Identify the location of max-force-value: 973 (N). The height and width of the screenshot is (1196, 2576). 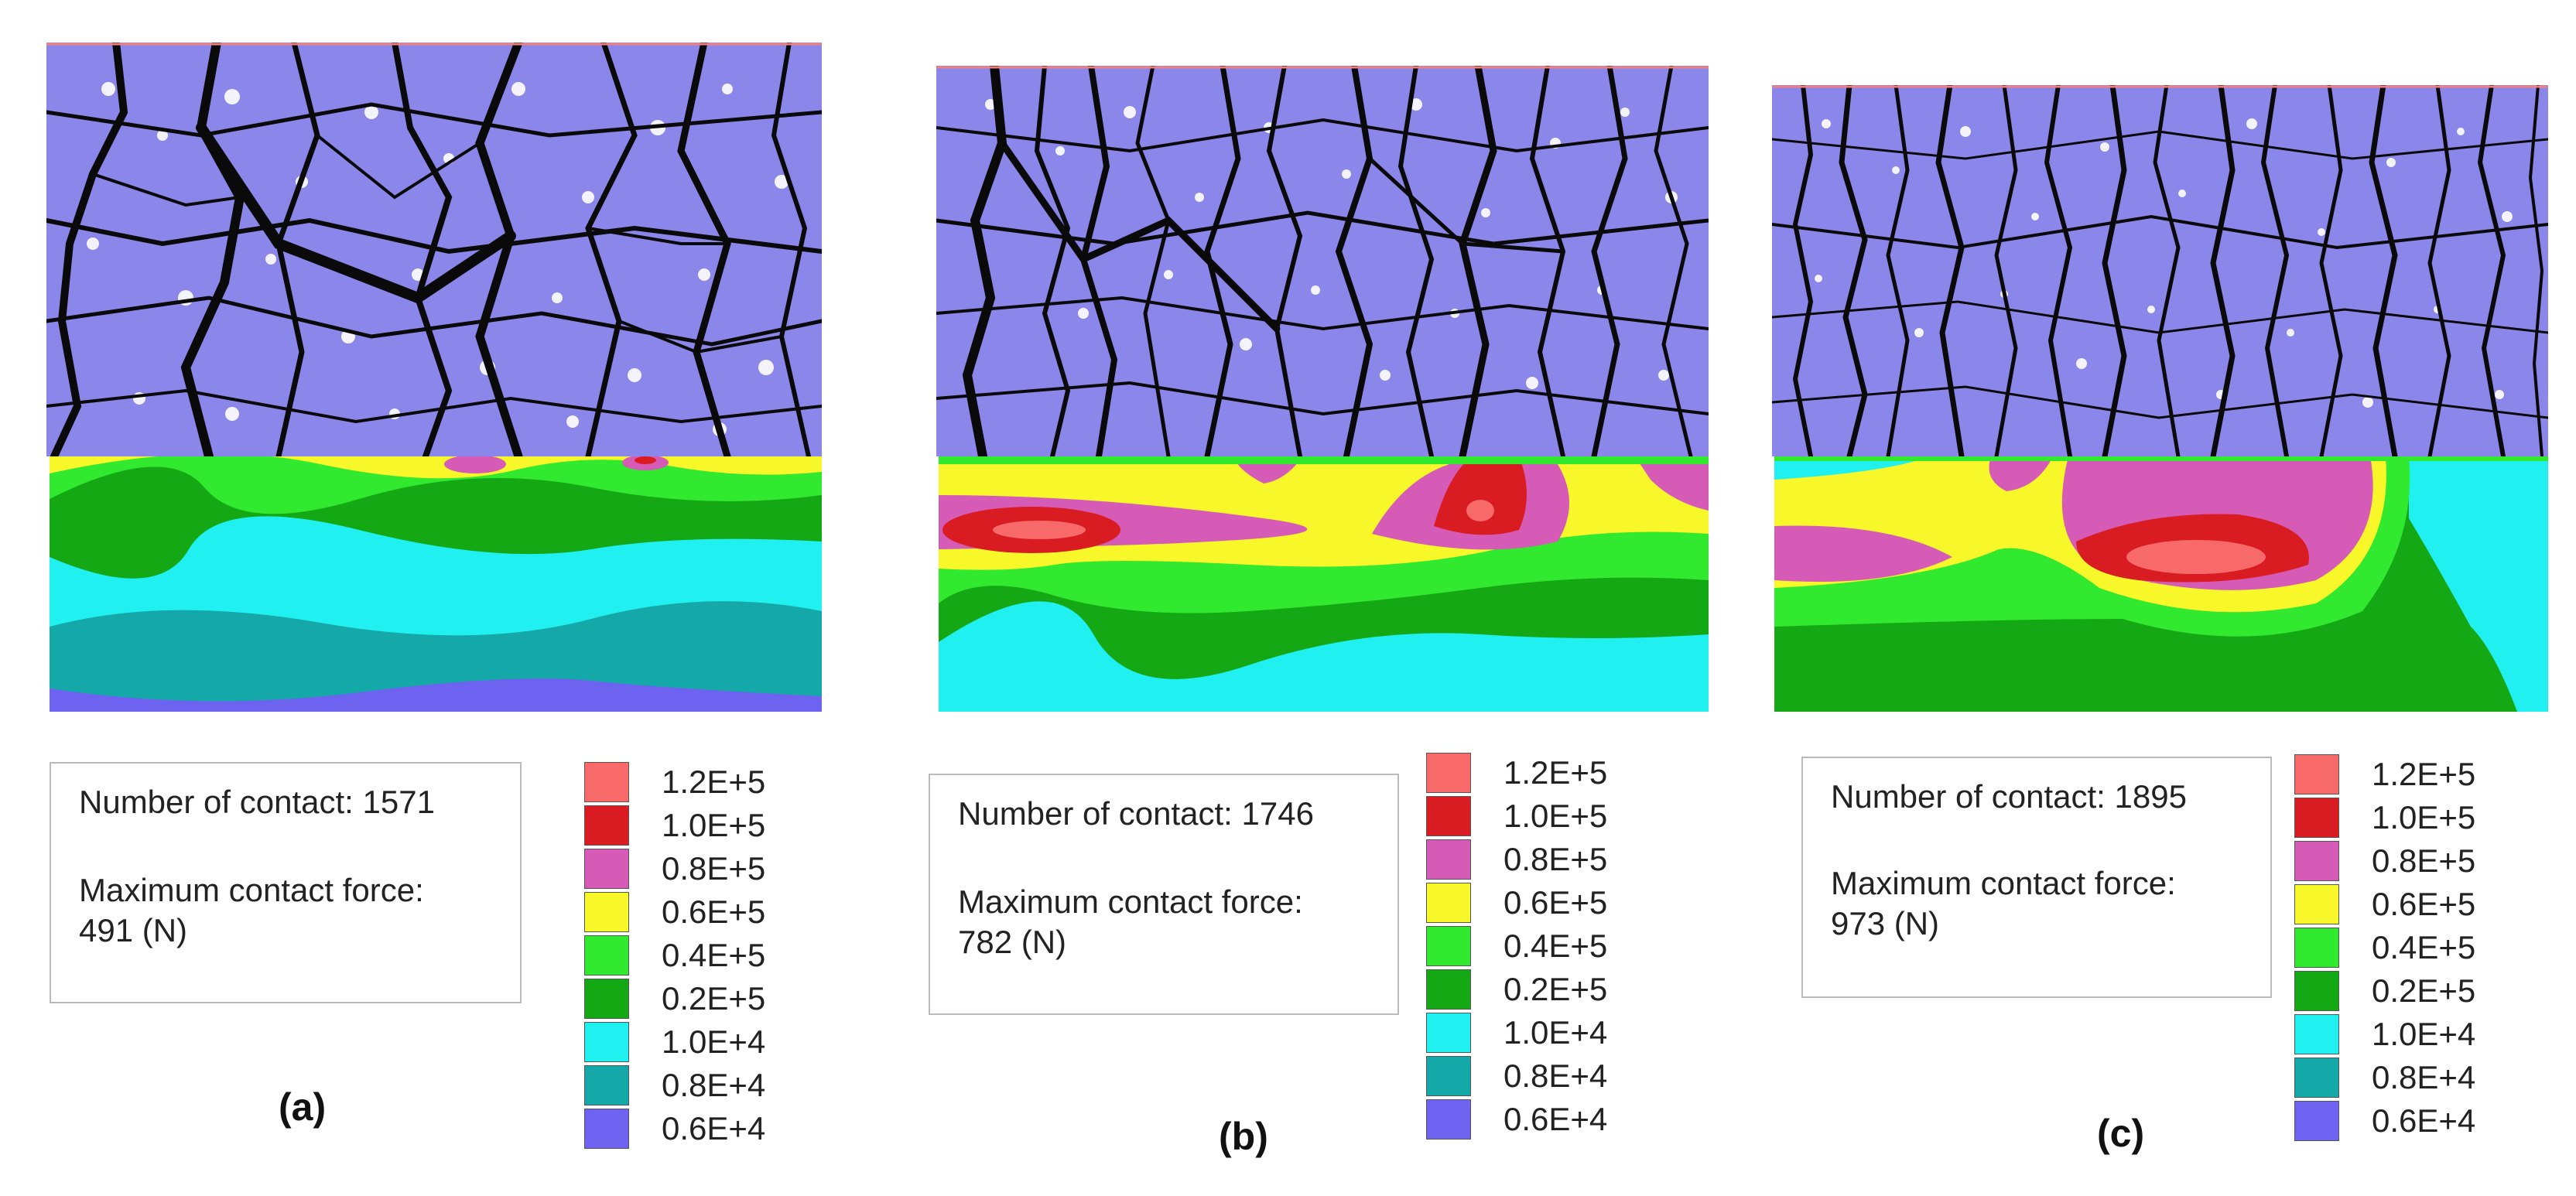
(1886, 923).